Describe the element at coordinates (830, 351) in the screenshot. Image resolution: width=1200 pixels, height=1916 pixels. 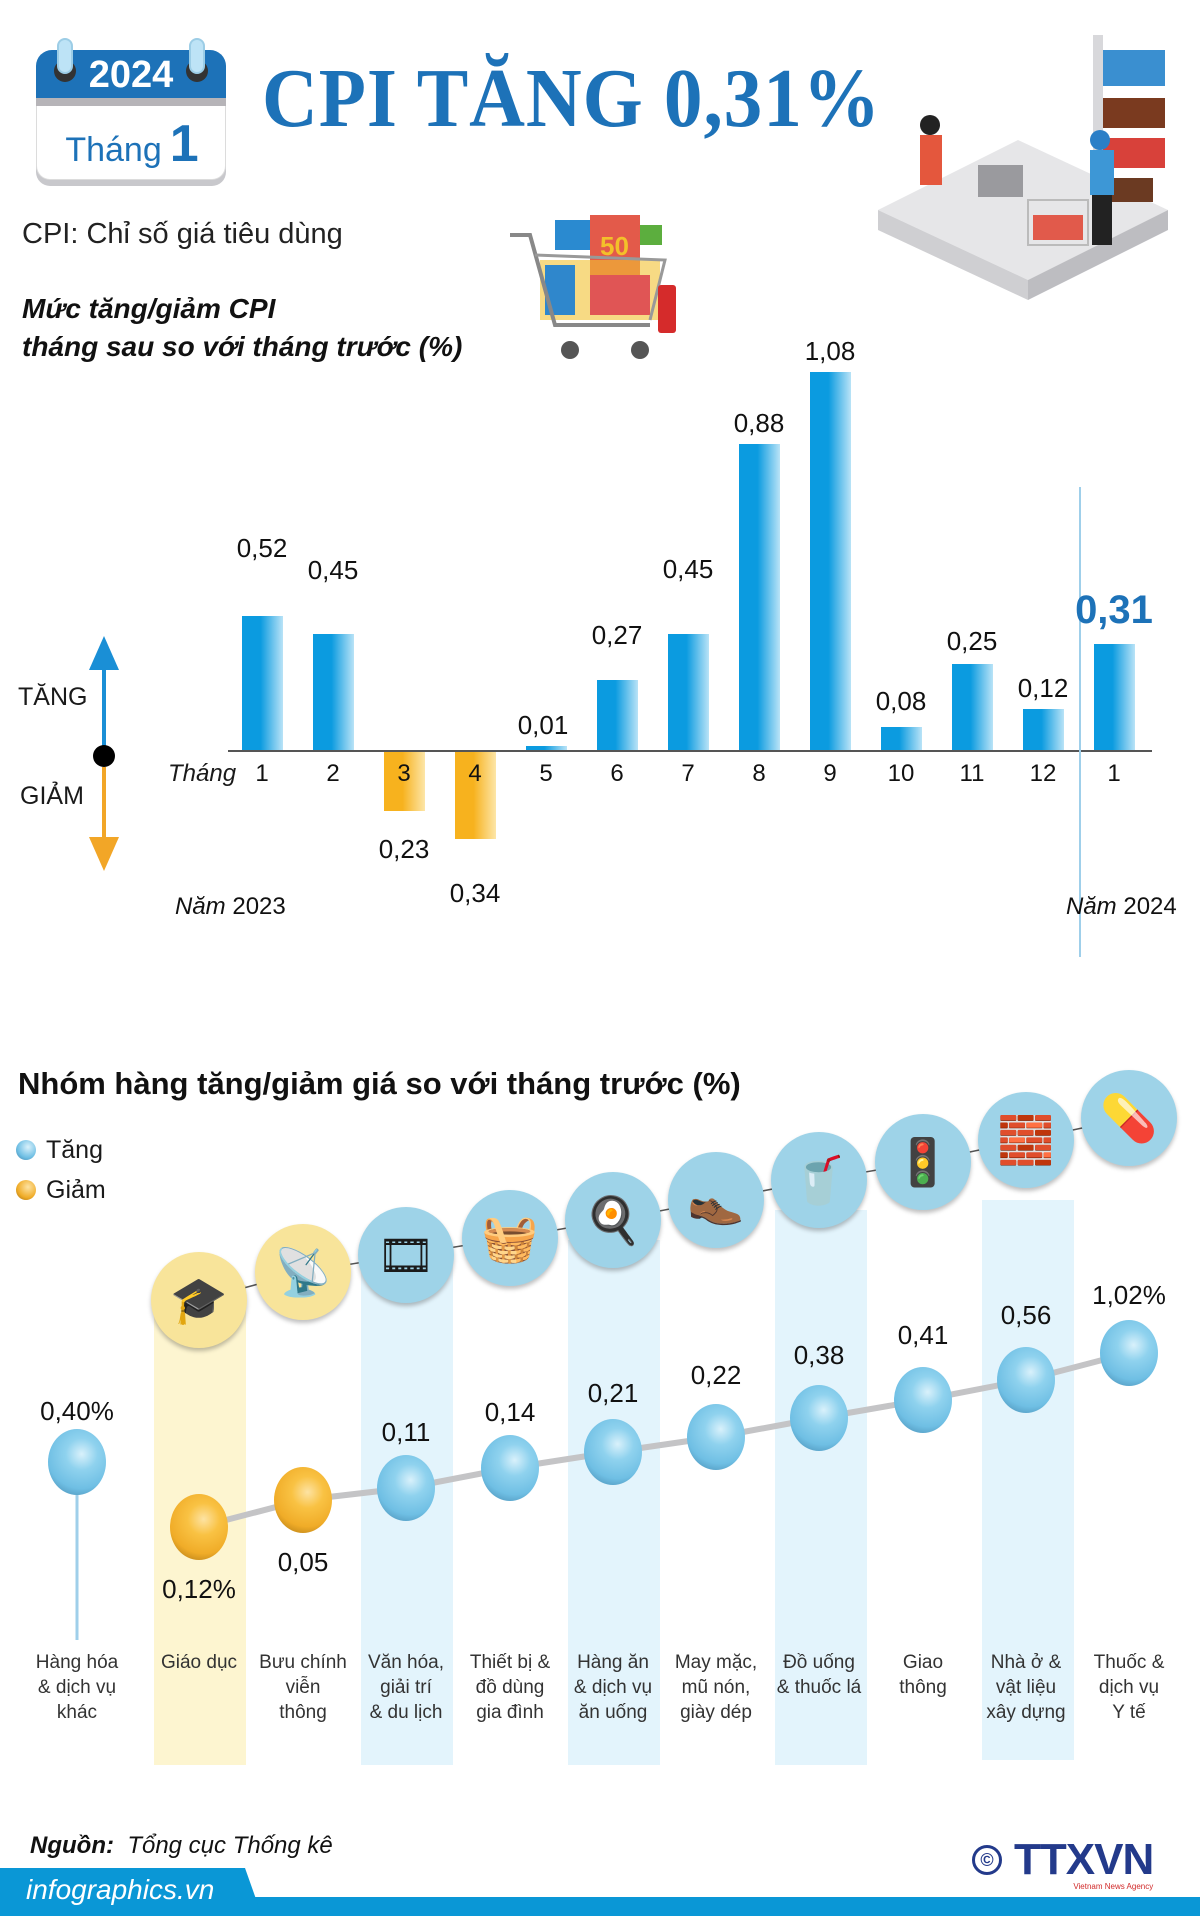
I see `bar-value: 1,08` at that location.